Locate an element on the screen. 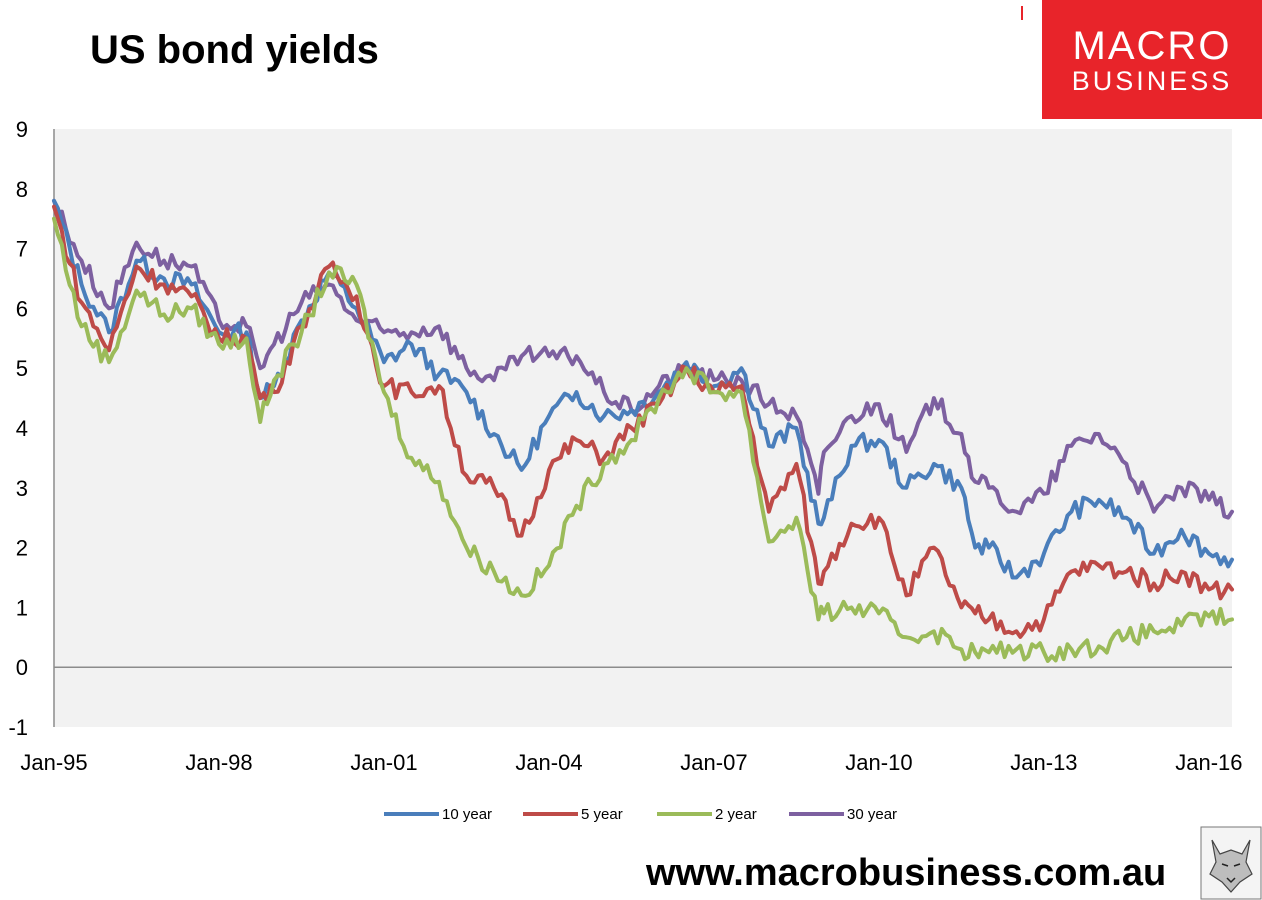  logo-accent-mark is located at coordinates (1022, 13).